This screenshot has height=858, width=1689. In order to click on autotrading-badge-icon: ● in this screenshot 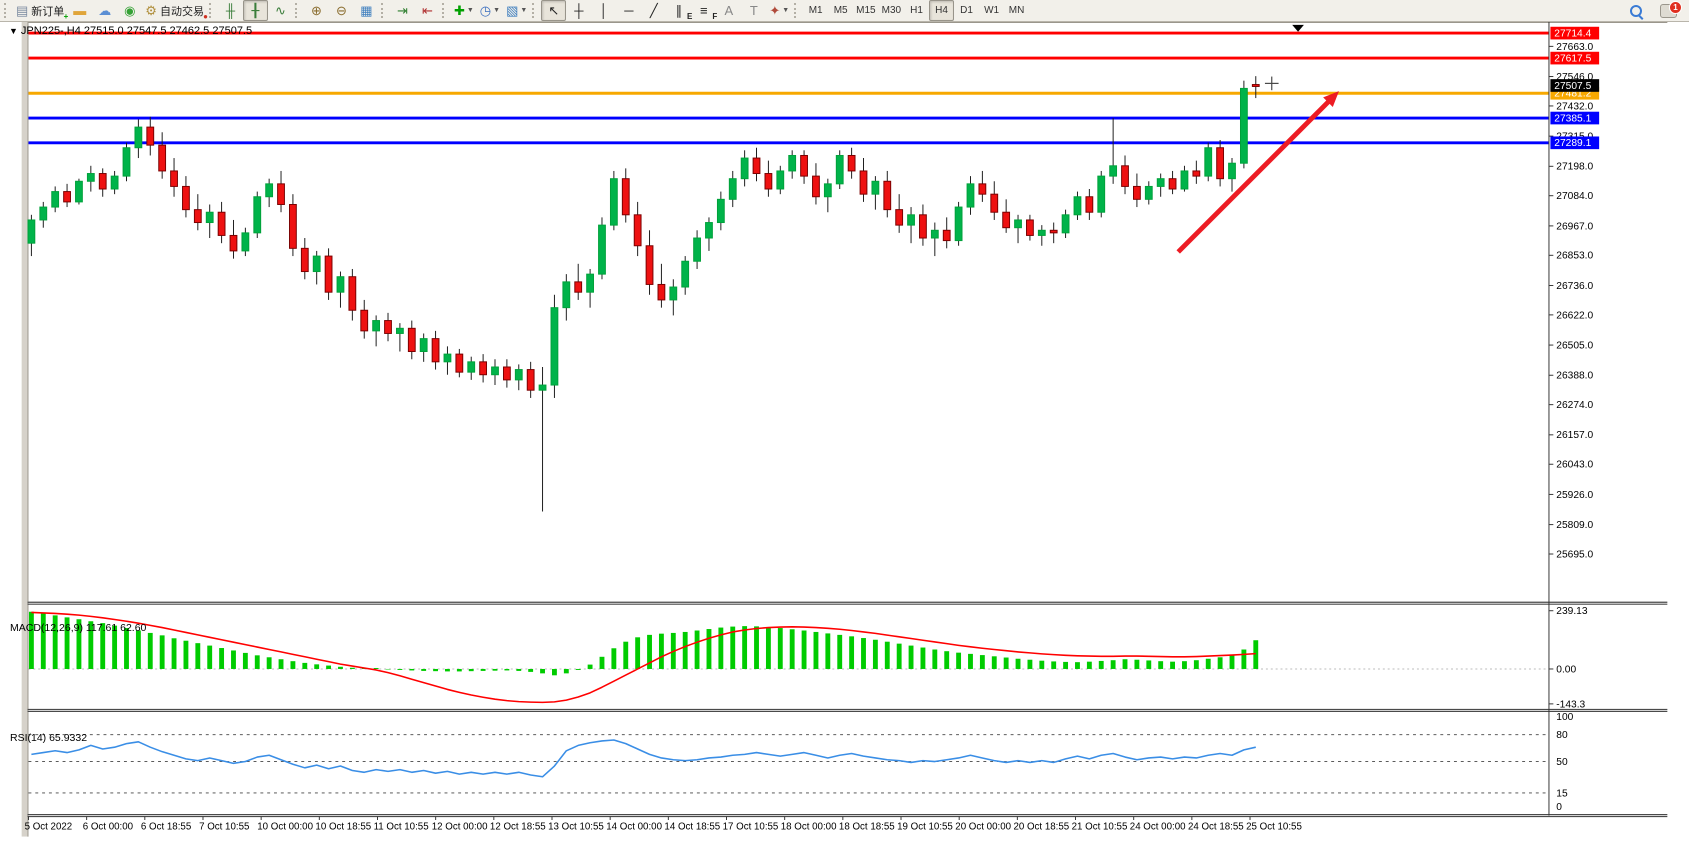, I will do `click(205, 16)`.